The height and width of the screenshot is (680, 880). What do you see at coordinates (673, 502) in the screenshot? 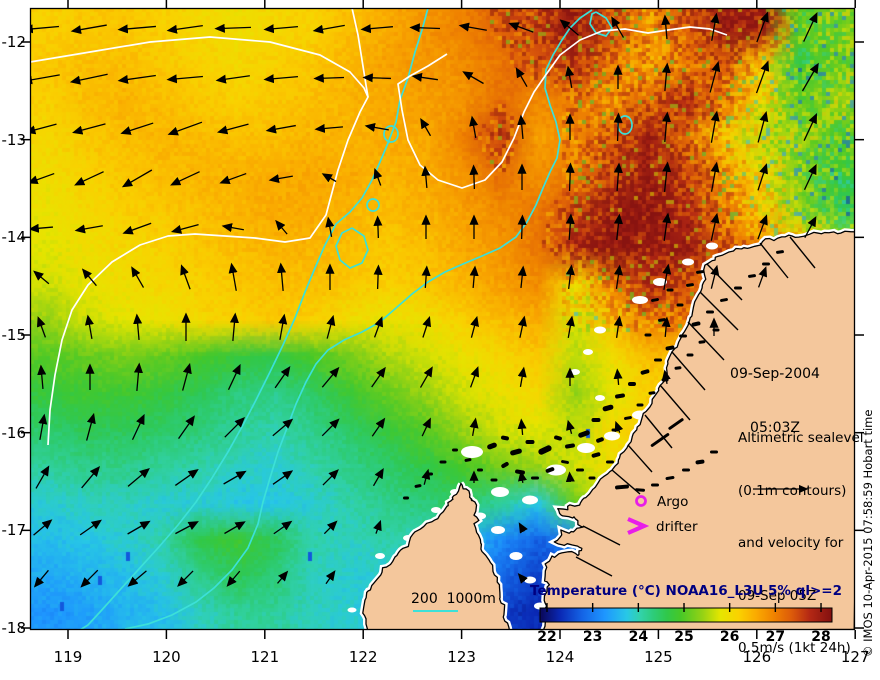
I see `argo-label: Argo` at bounding box center [673, 502].